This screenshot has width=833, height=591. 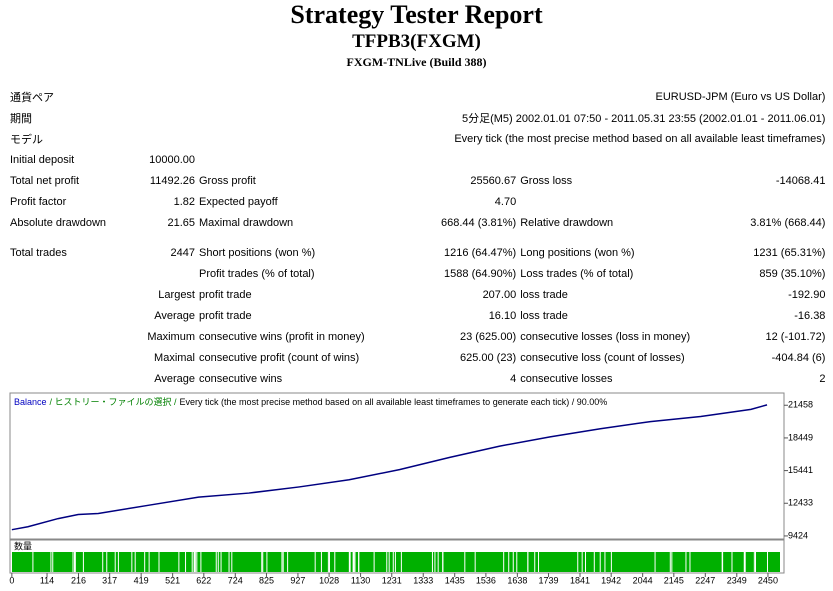 I want to click on report-cell: -192.90, so click(x=807, y=294).